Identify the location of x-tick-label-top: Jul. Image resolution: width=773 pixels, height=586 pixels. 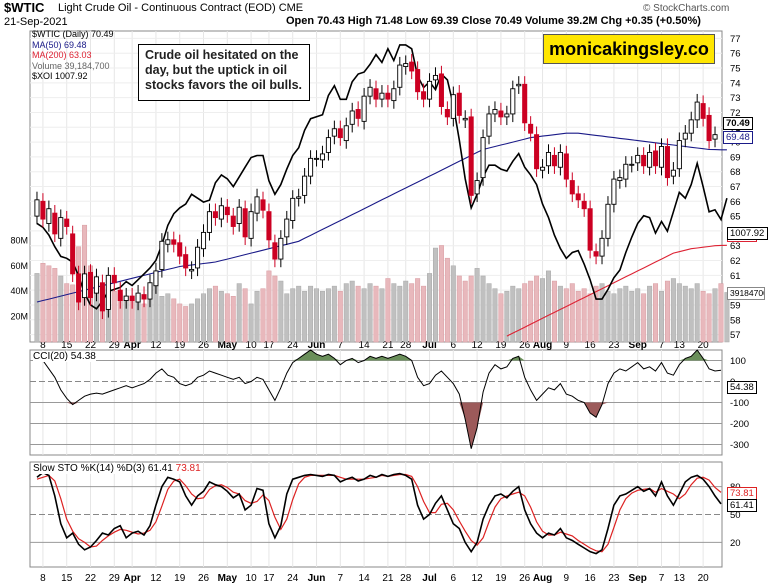
(429, 345).